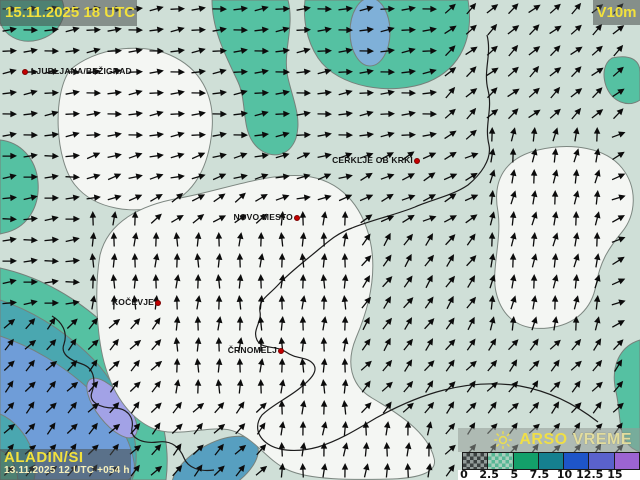 The image size is (640, 480). What do you see at coordinates (263, 217) in the screenshot?
I see `city-label: NOVO MESTO` at bounding box center [263, 217].